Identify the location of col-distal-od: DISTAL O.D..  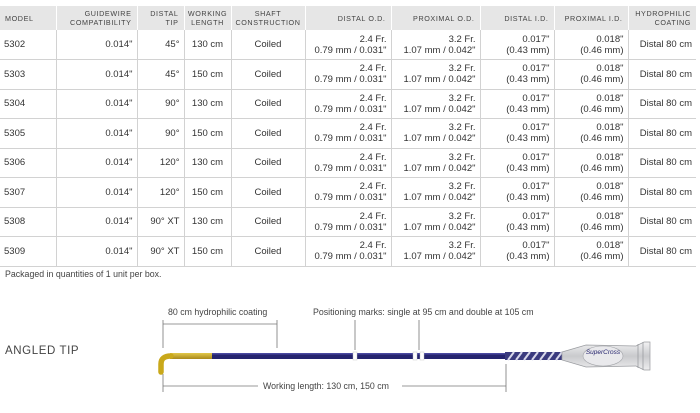
(348, 18).